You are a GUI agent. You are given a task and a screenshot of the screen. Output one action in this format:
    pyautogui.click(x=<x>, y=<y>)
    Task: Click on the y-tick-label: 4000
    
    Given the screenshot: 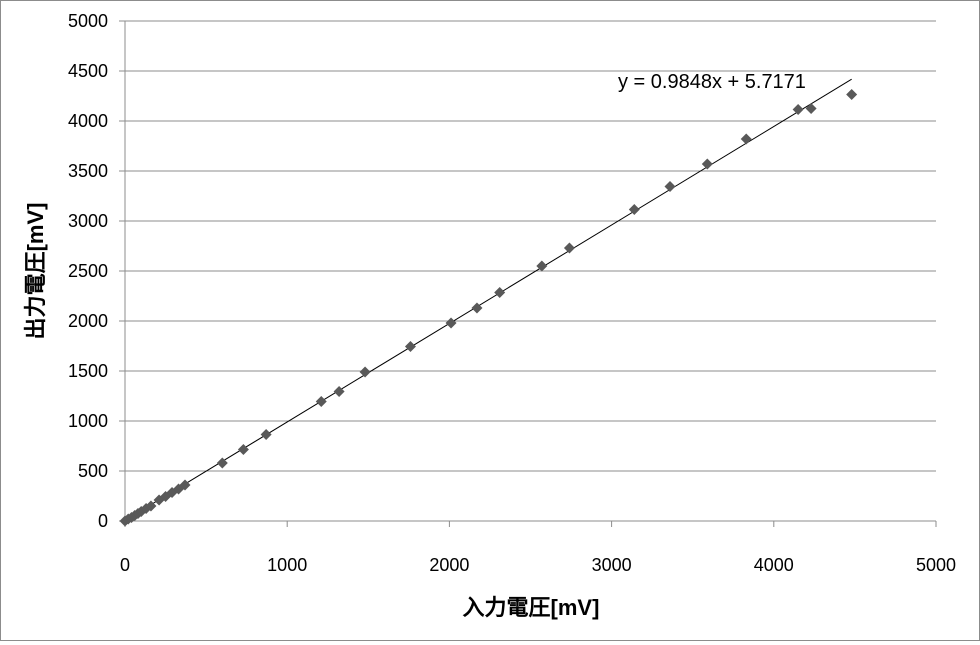 What is the action you would take?
    pyautogui.click(x=88, y=121)
    